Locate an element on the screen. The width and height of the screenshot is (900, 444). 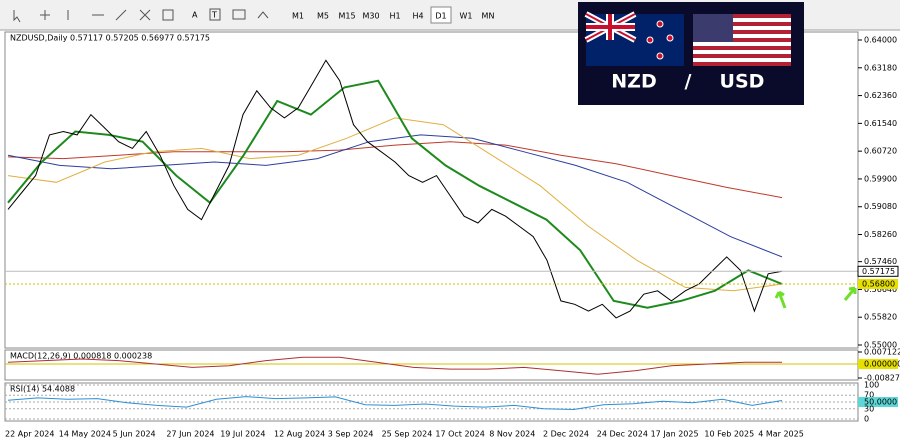
rsi-label: RSI(14) 54.4088 is located at coordinates (42, 389).